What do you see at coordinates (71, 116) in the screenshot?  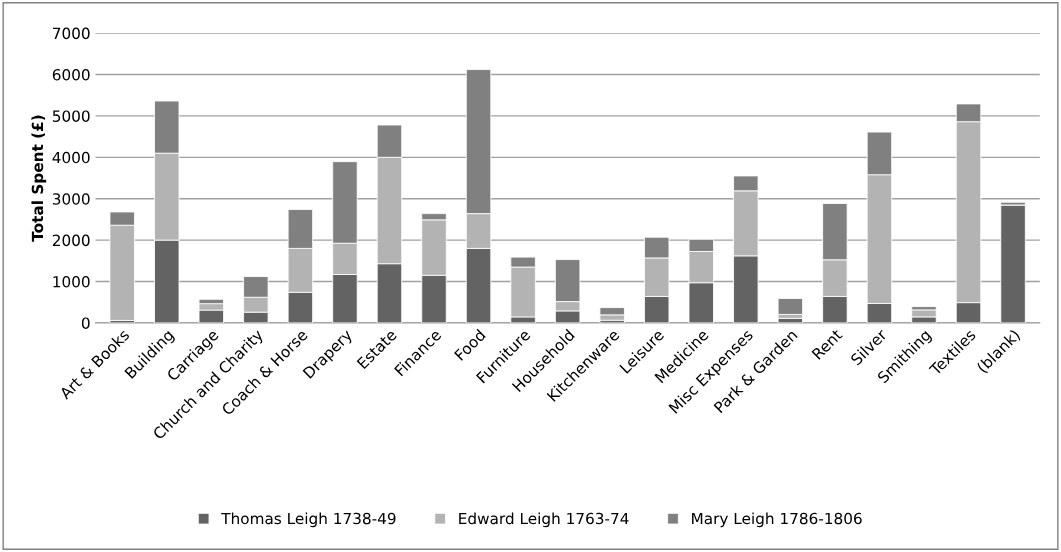 I see `y-tick-label: 5000` at bounding box center [71, 116].